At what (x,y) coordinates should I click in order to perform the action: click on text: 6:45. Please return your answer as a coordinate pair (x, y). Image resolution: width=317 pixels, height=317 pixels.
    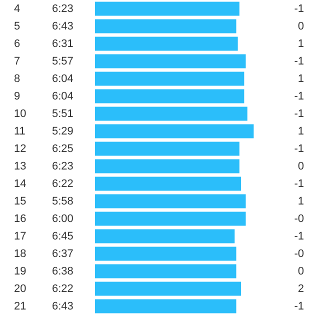
    Looking at the image, I should click on (63, 236).